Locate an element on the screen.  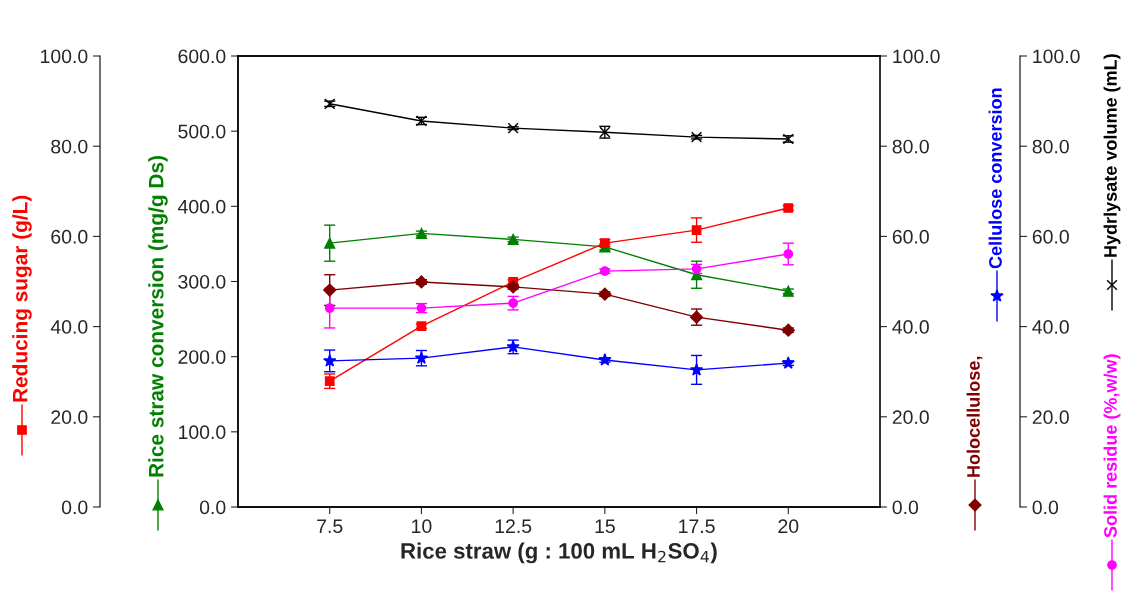
y3-tick-label: 20.0 is located at coordinates (69, 417).